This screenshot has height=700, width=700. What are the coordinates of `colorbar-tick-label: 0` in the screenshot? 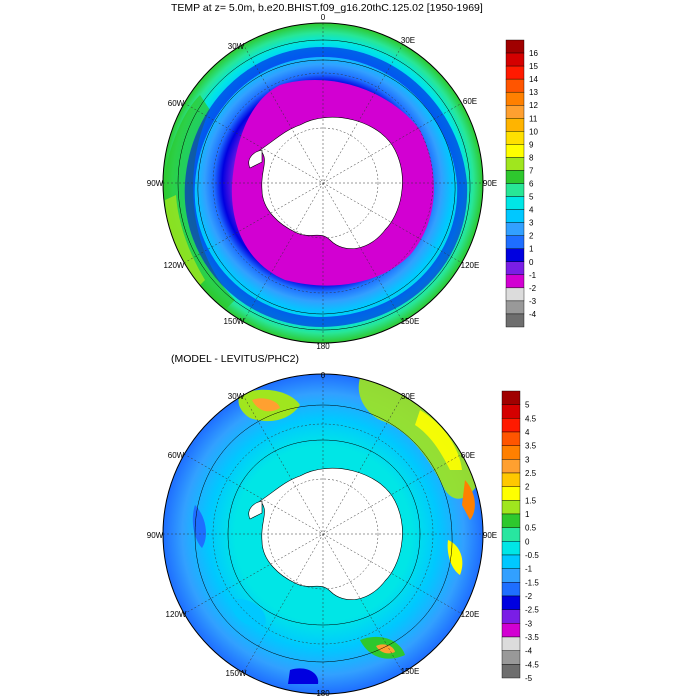 It's located at (527, 541).